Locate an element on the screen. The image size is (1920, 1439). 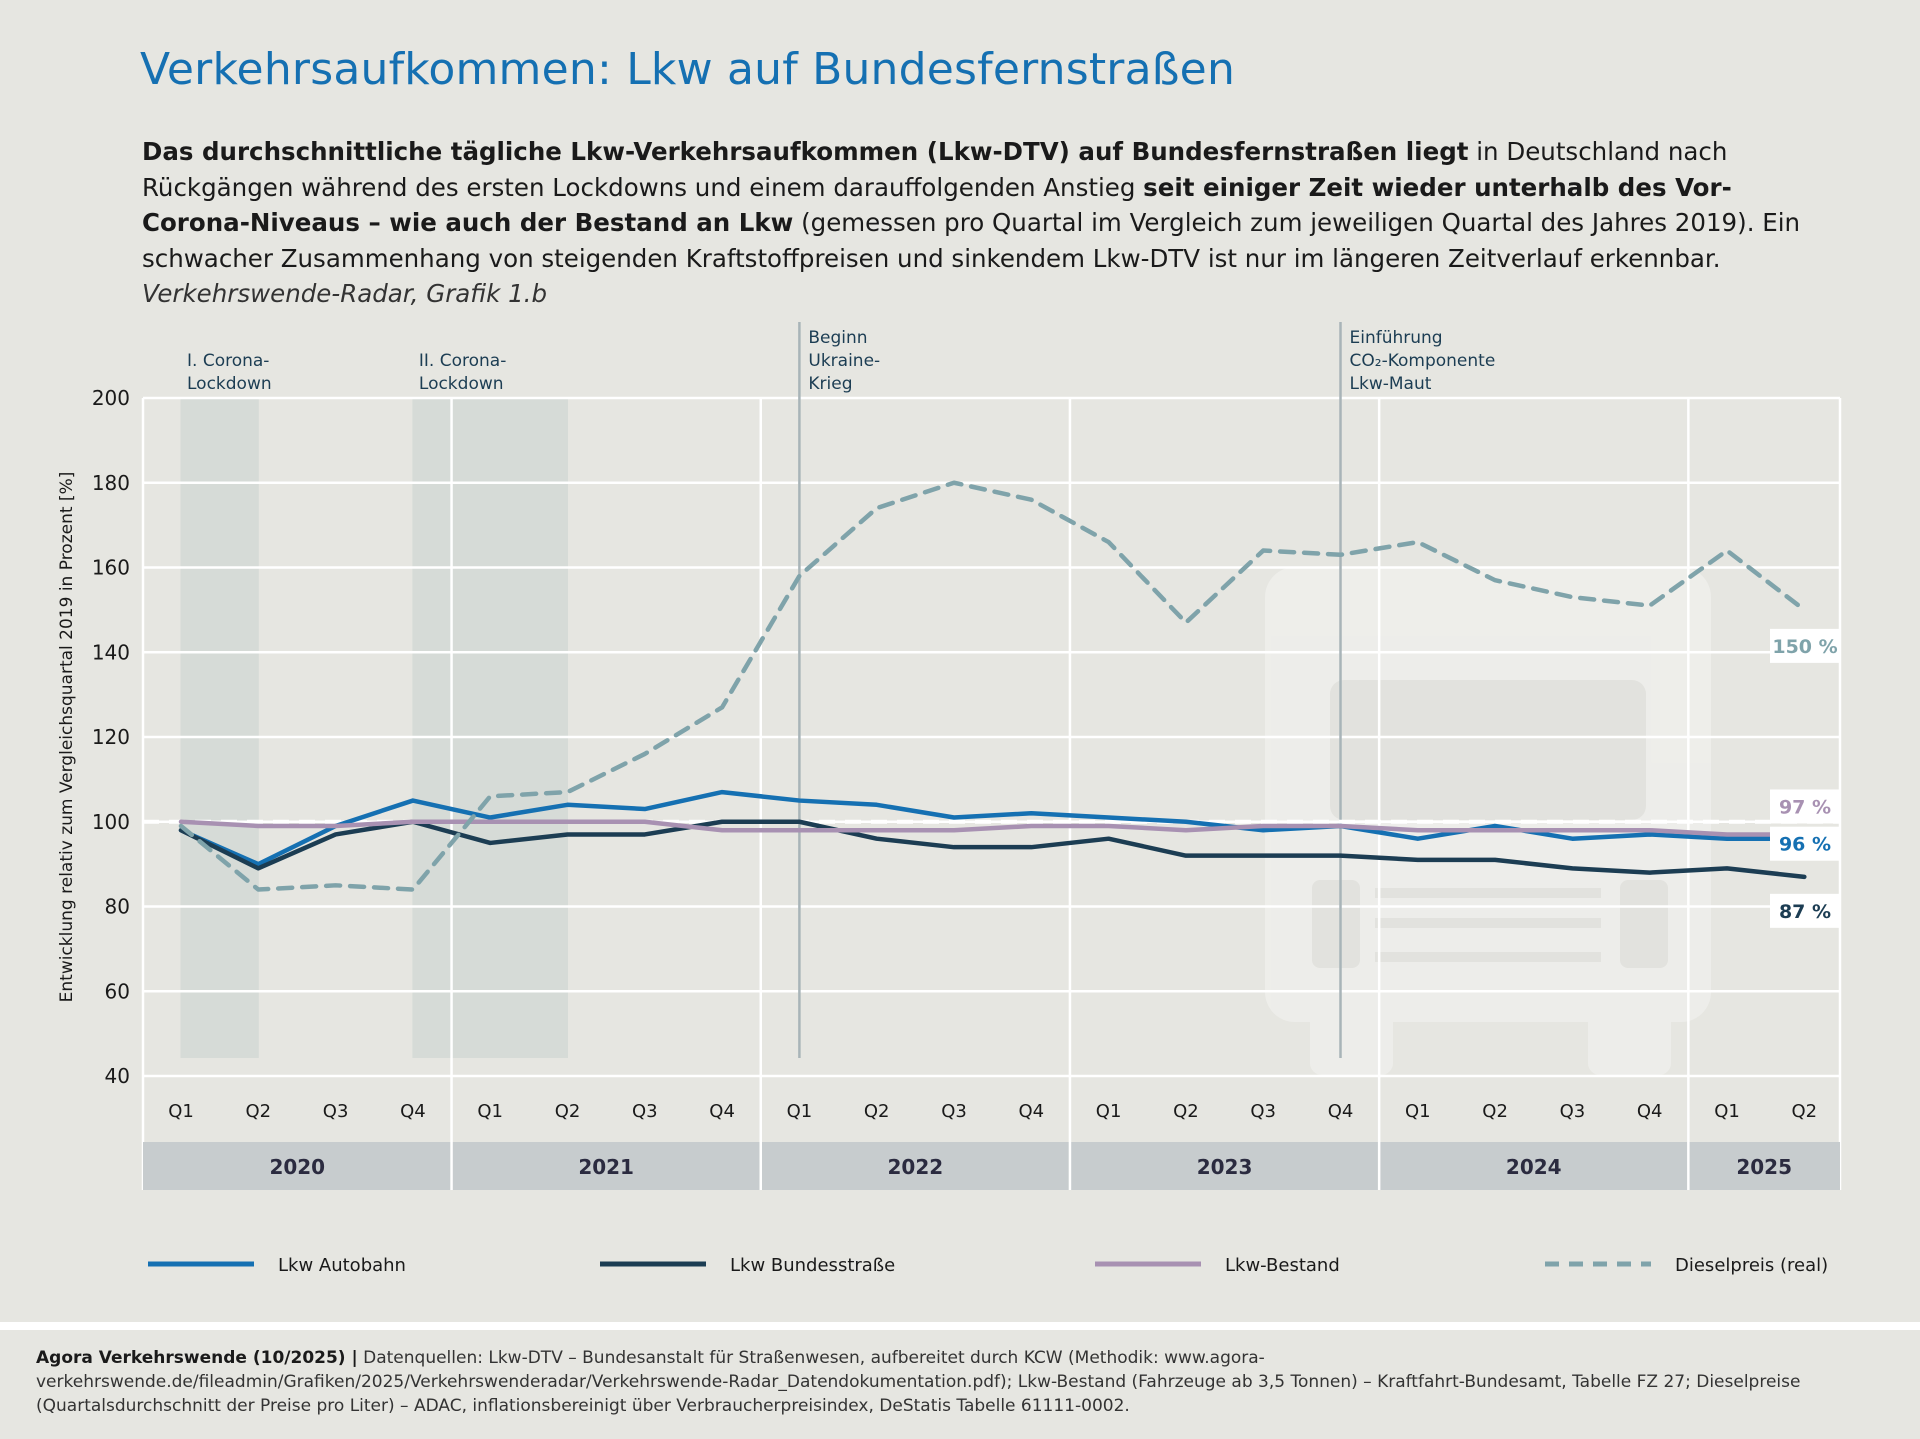
year-label: 2020 is located at coordinates (297, 1167).